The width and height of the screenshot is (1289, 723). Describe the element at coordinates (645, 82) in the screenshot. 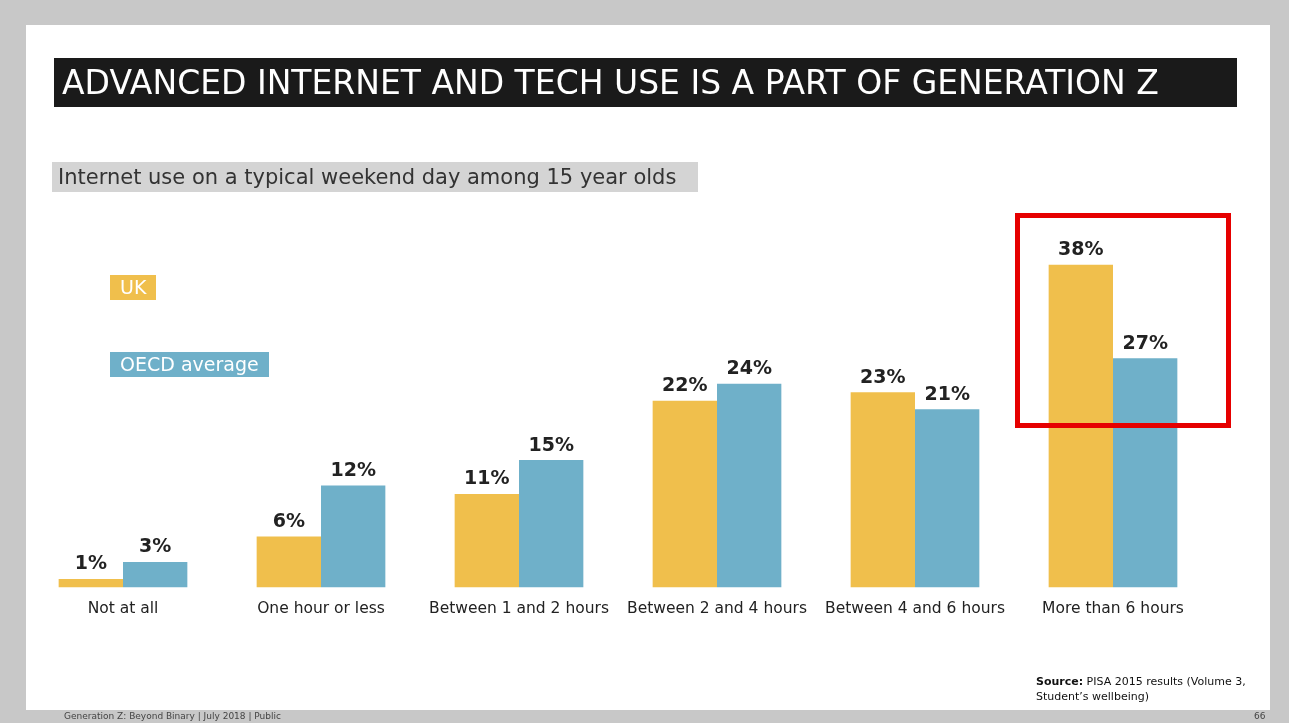

I see `chart-title: ADVANCED INTERNET AND TECH USE IS A PART OF GENERATION Z` at that location.